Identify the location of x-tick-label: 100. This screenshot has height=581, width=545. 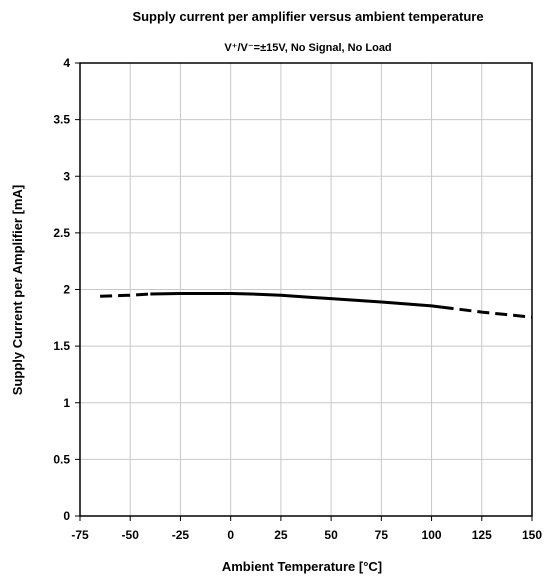
(432, 535).